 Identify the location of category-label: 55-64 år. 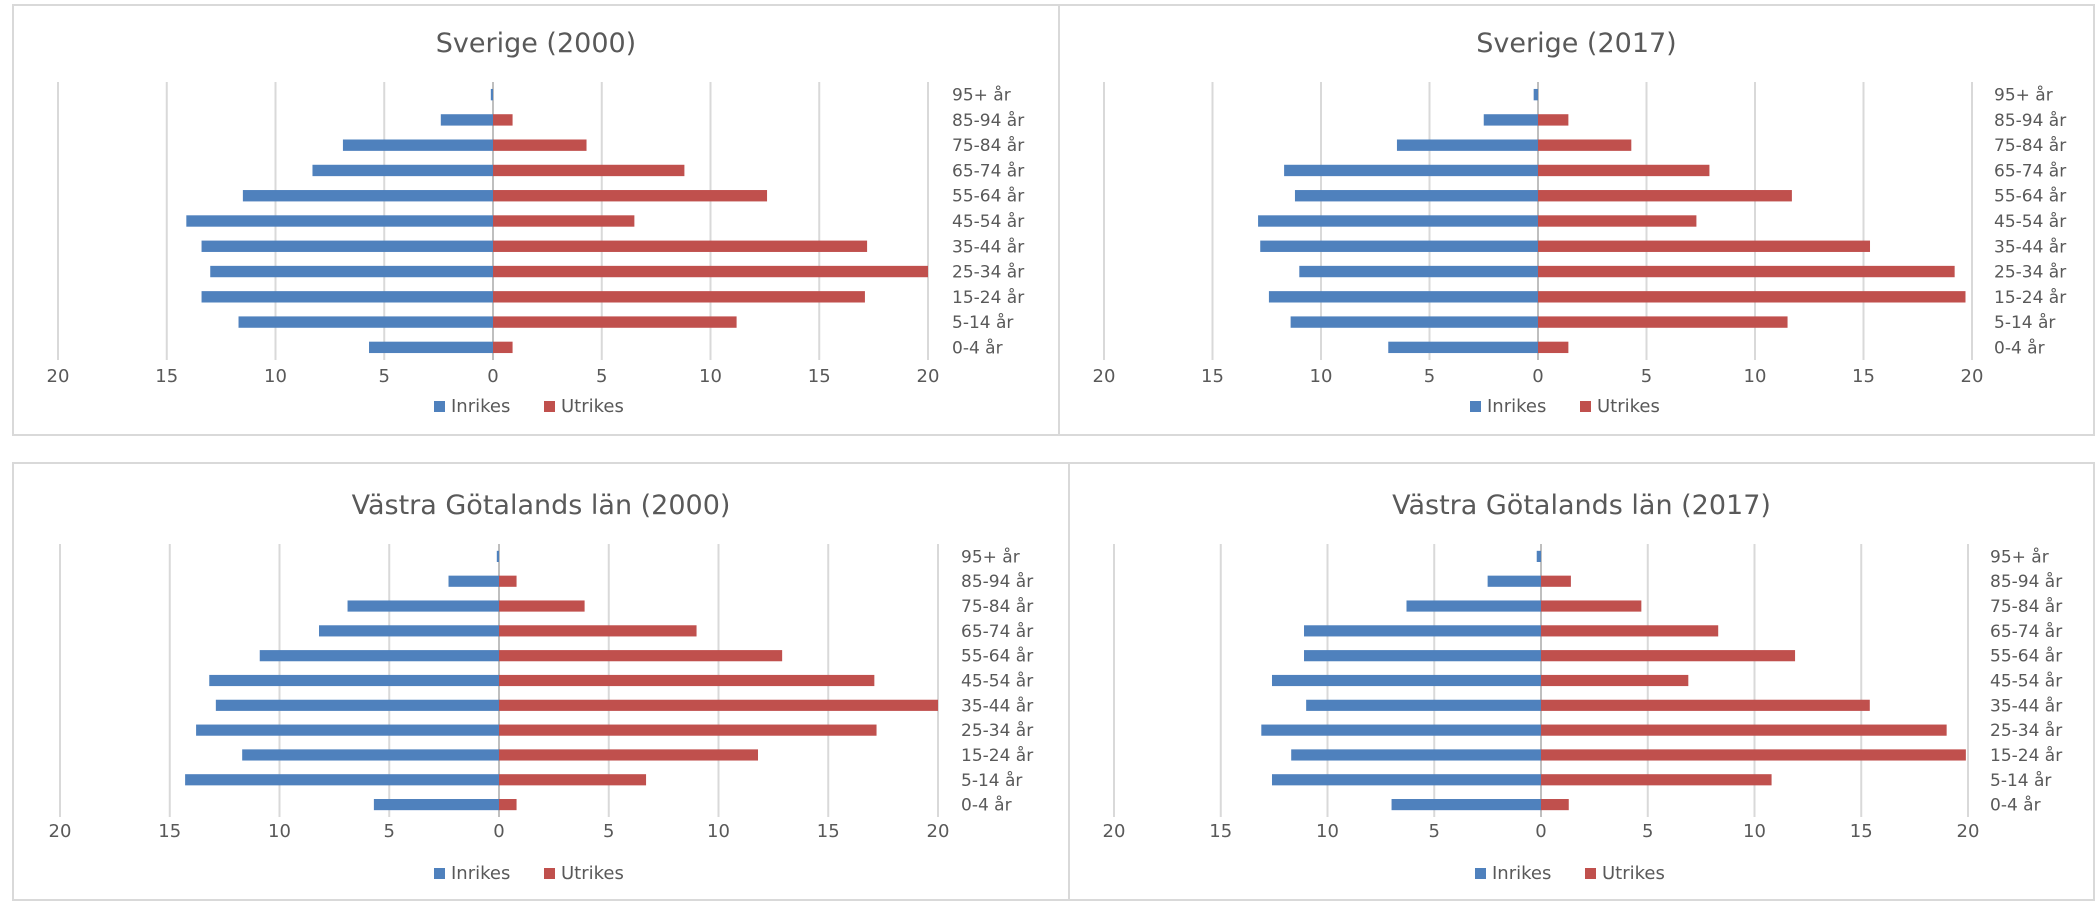
(997, 656).